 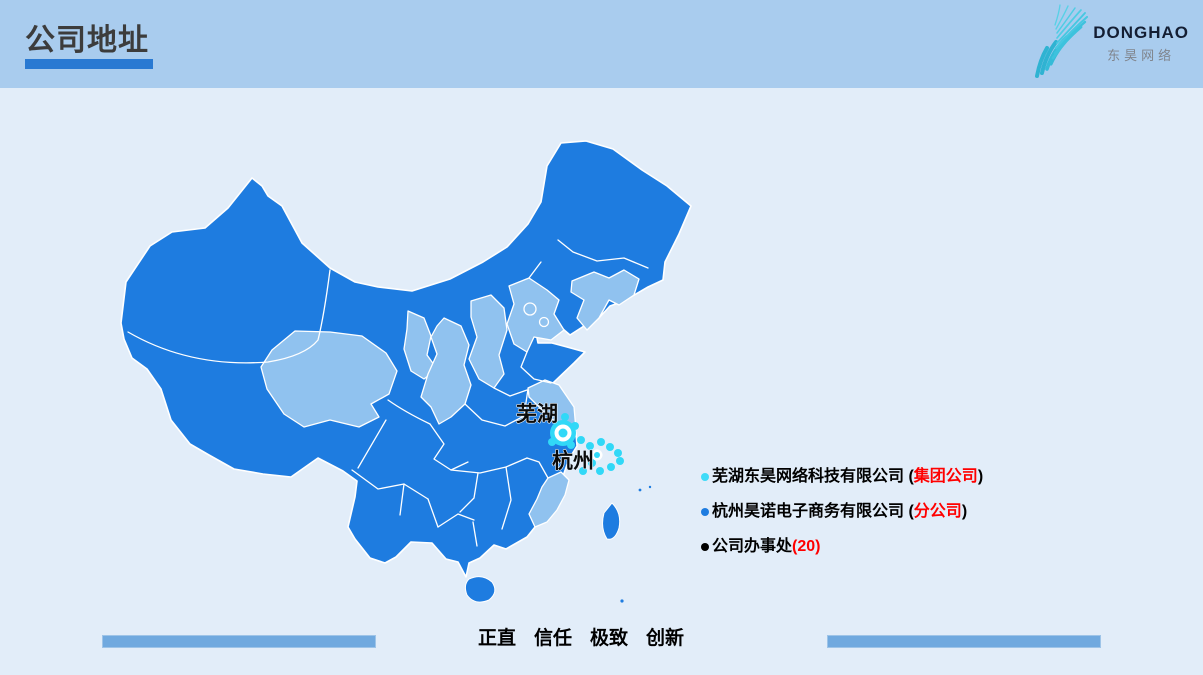 What do you see at coordinates (1141, 32) in the screenshot?
I see `brand-name: DONGHAO` at bounding box center [1141, 32].